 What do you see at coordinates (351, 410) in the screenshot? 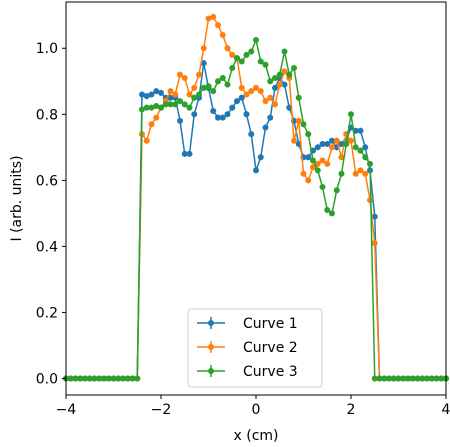
I see `x-tick-label: 2` at bounding box center [351, 410].